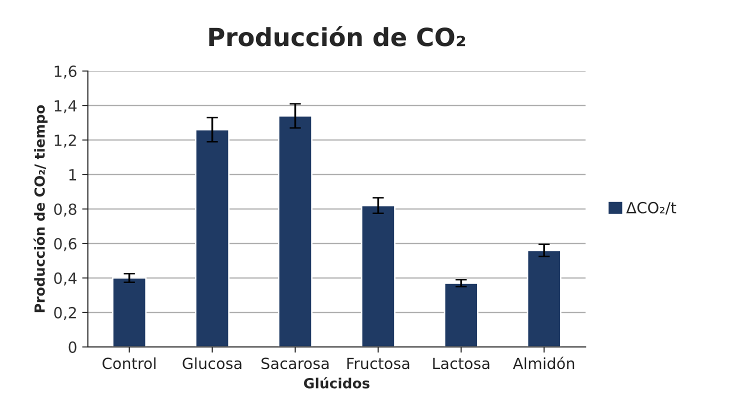  What do you see at coordinates (65, 245) in the screenshot?
I see `y-tick-label: 0,6` at bounding box center [65, 245].